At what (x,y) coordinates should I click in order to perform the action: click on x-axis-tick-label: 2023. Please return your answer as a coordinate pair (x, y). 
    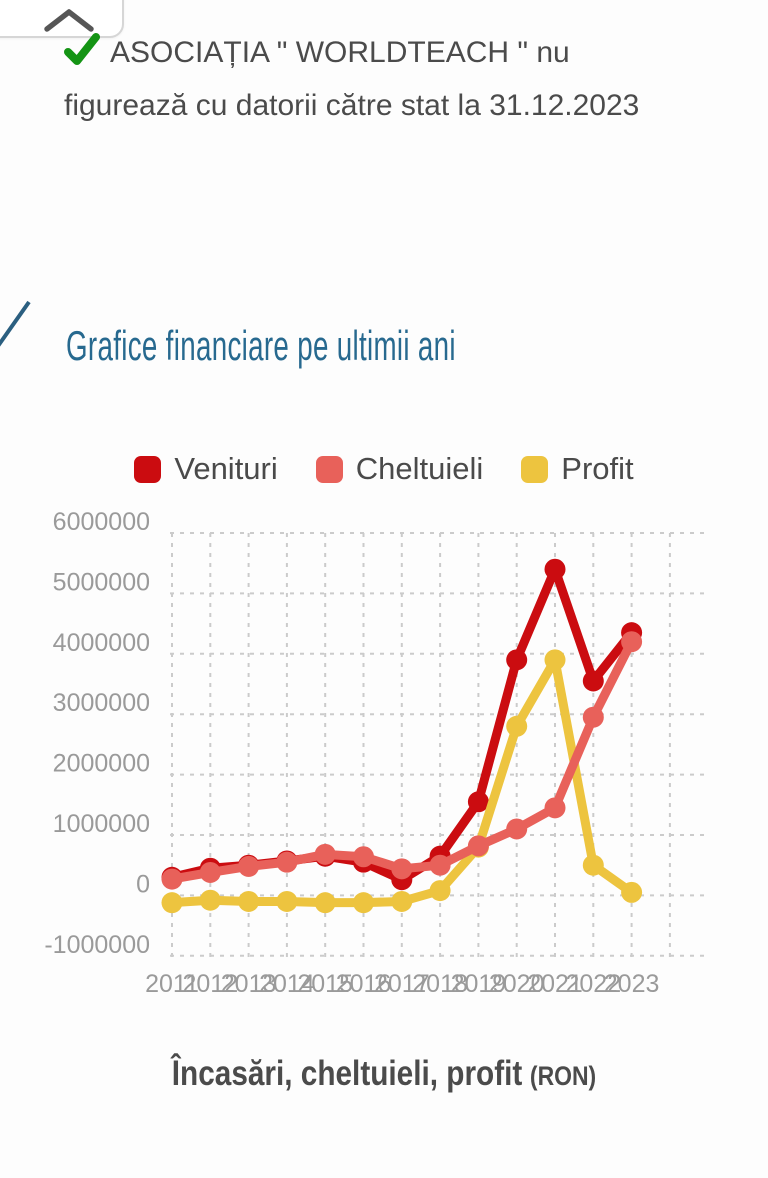
    Looking at the image, I should click on (632, 984).